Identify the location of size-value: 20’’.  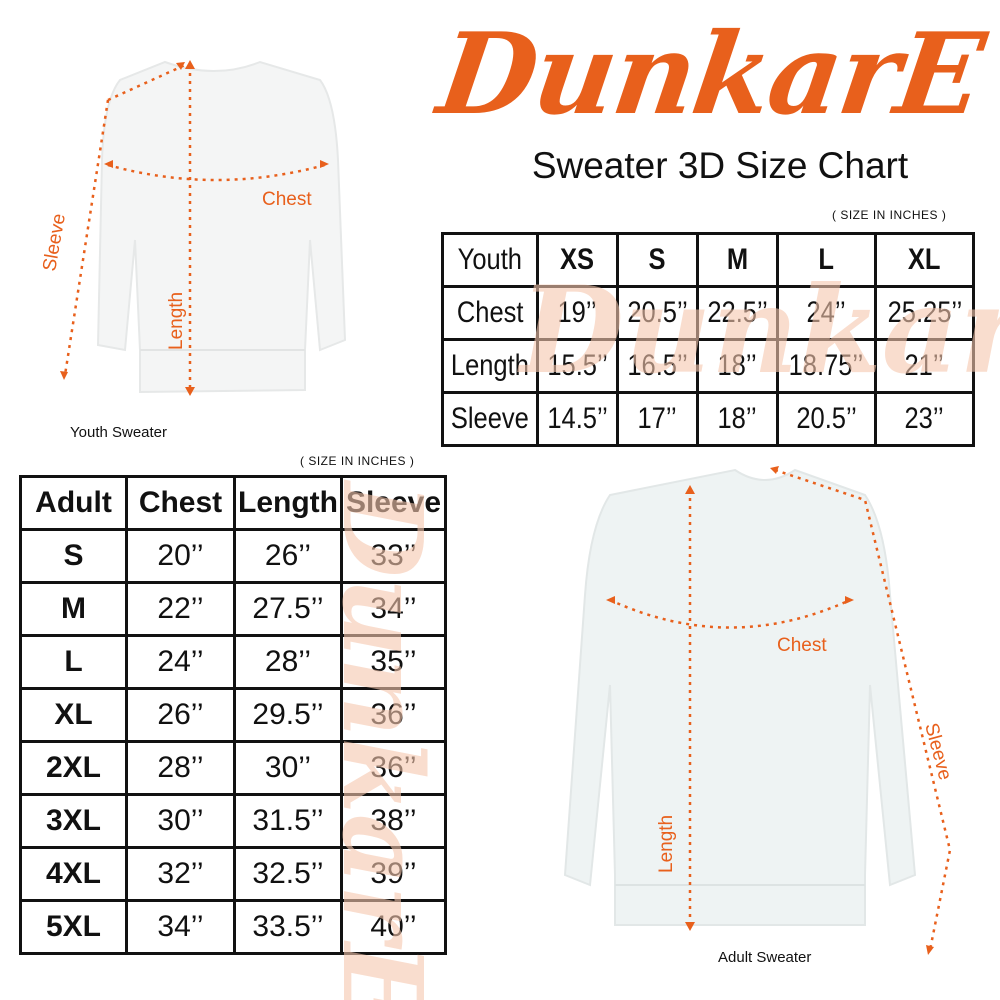
(180, 555).